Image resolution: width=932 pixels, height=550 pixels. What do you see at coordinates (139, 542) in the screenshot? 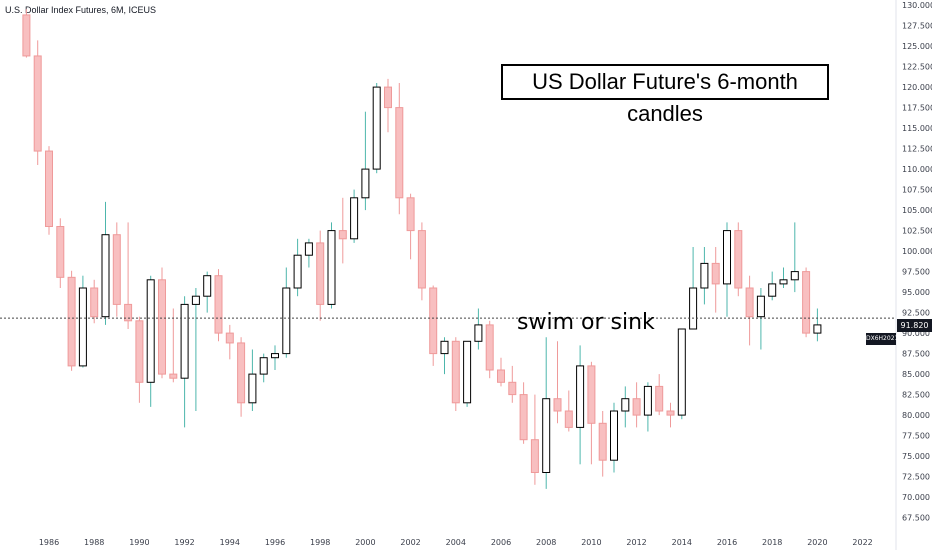
I see `x-tick-label: 1990` at bounding box center [139, 542].